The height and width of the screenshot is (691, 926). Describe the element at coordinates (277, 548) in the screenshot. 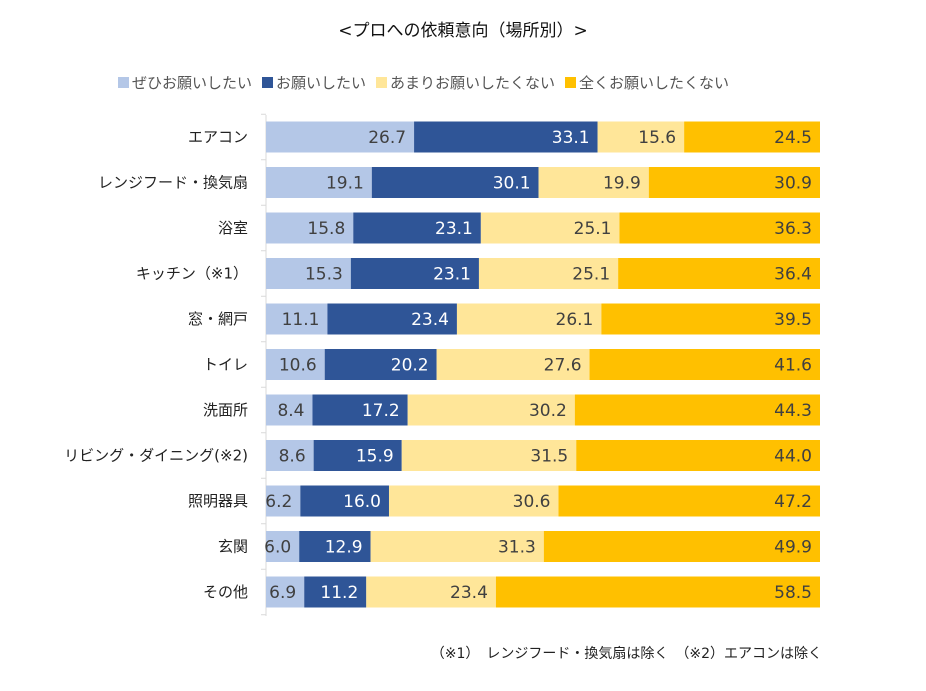

I see `data-label: 6.0` at that location.